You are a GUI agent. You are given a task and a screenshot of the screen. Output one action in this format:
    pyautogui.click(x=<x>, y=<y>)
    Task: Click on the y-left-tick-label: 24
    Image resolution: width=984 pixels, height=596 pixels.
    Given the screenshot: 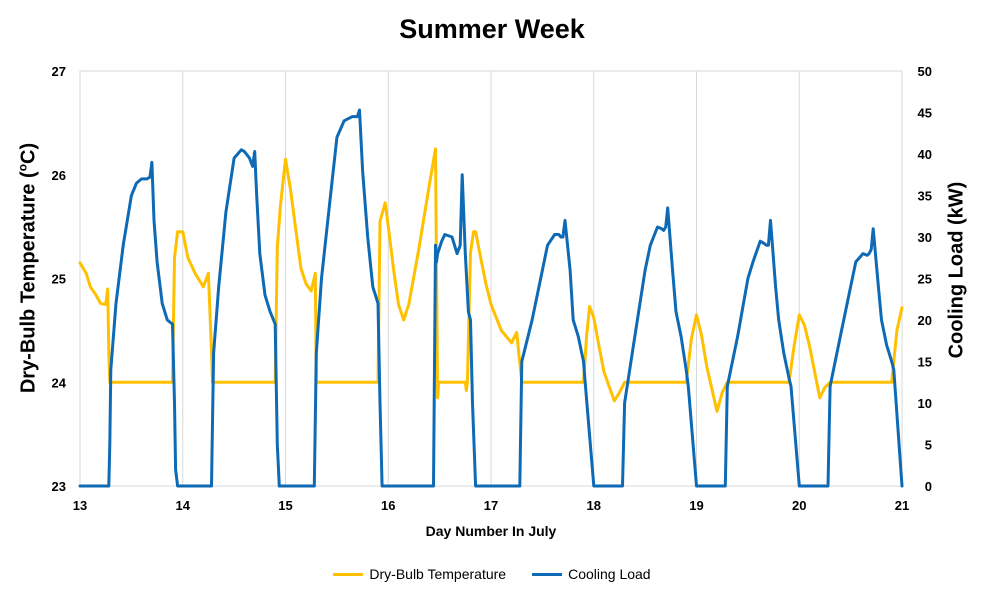 What is the action you would take?
    pyautogui.click(x=59, y=382)
    